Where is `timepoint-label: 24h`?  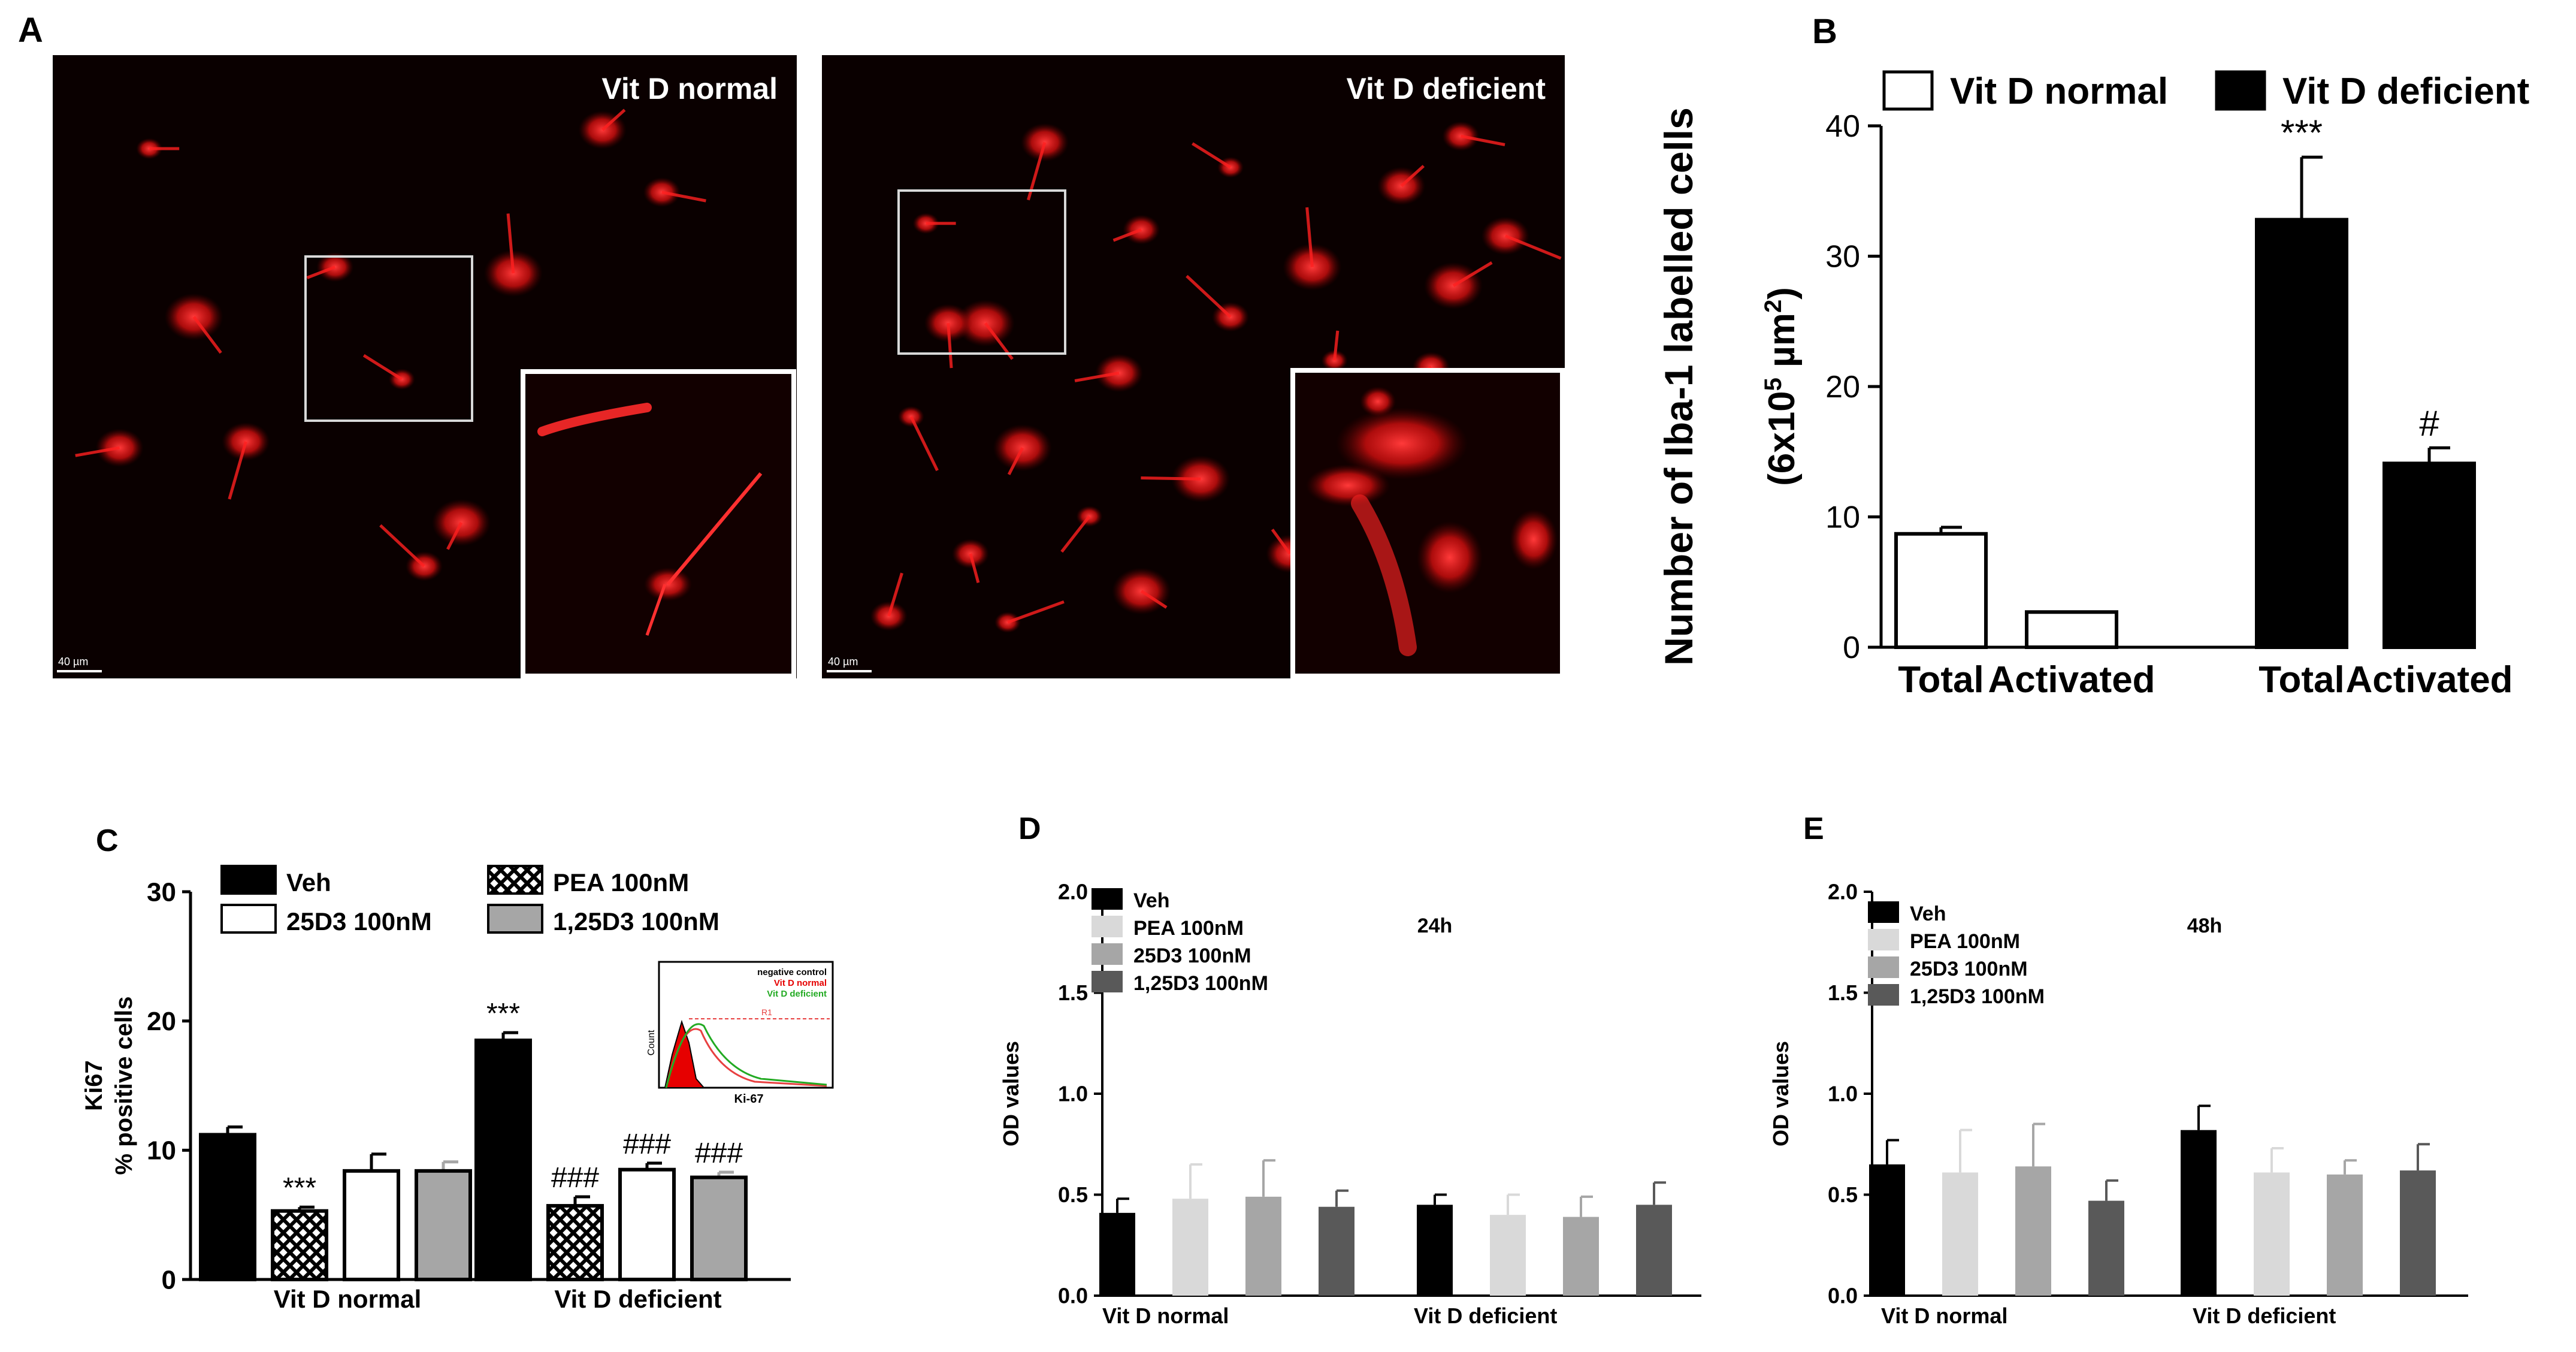
timepoint-label: 24h is located at coordinates (1435, 926).